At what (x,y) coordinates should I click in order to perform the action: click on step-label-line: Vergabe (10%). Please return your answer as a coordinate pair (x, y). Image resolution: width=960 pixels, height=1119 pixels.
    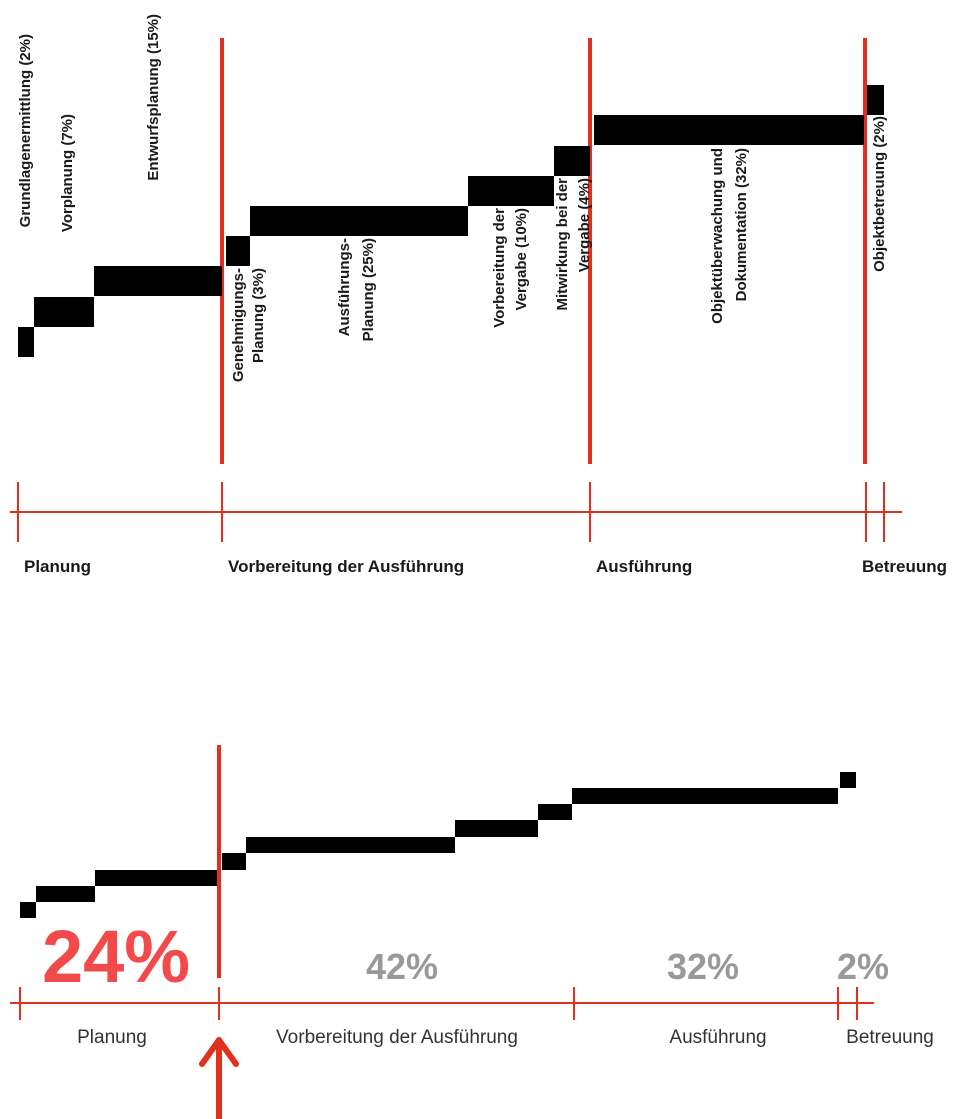
    Looking at the image, I should click on (521, 259).